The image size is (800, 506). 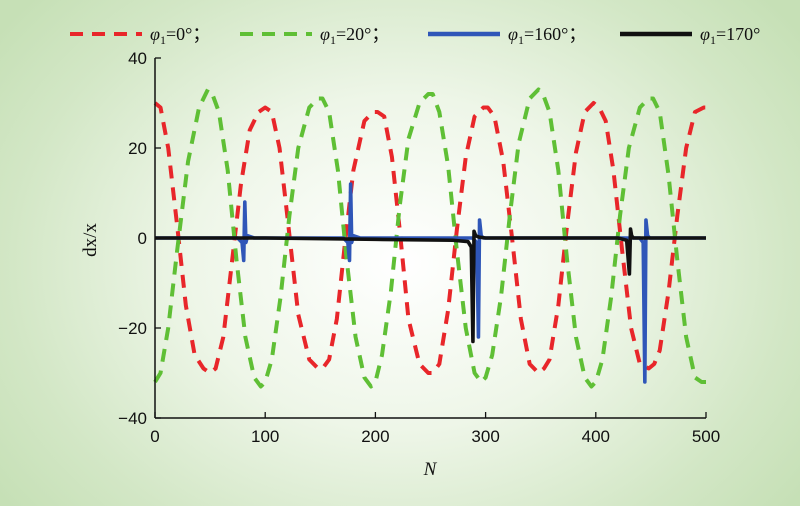 What do you see at coordinates (90, 240) in the screenshot?
I see `y-axis-label: dx/x` at bounding box center [90, 240].